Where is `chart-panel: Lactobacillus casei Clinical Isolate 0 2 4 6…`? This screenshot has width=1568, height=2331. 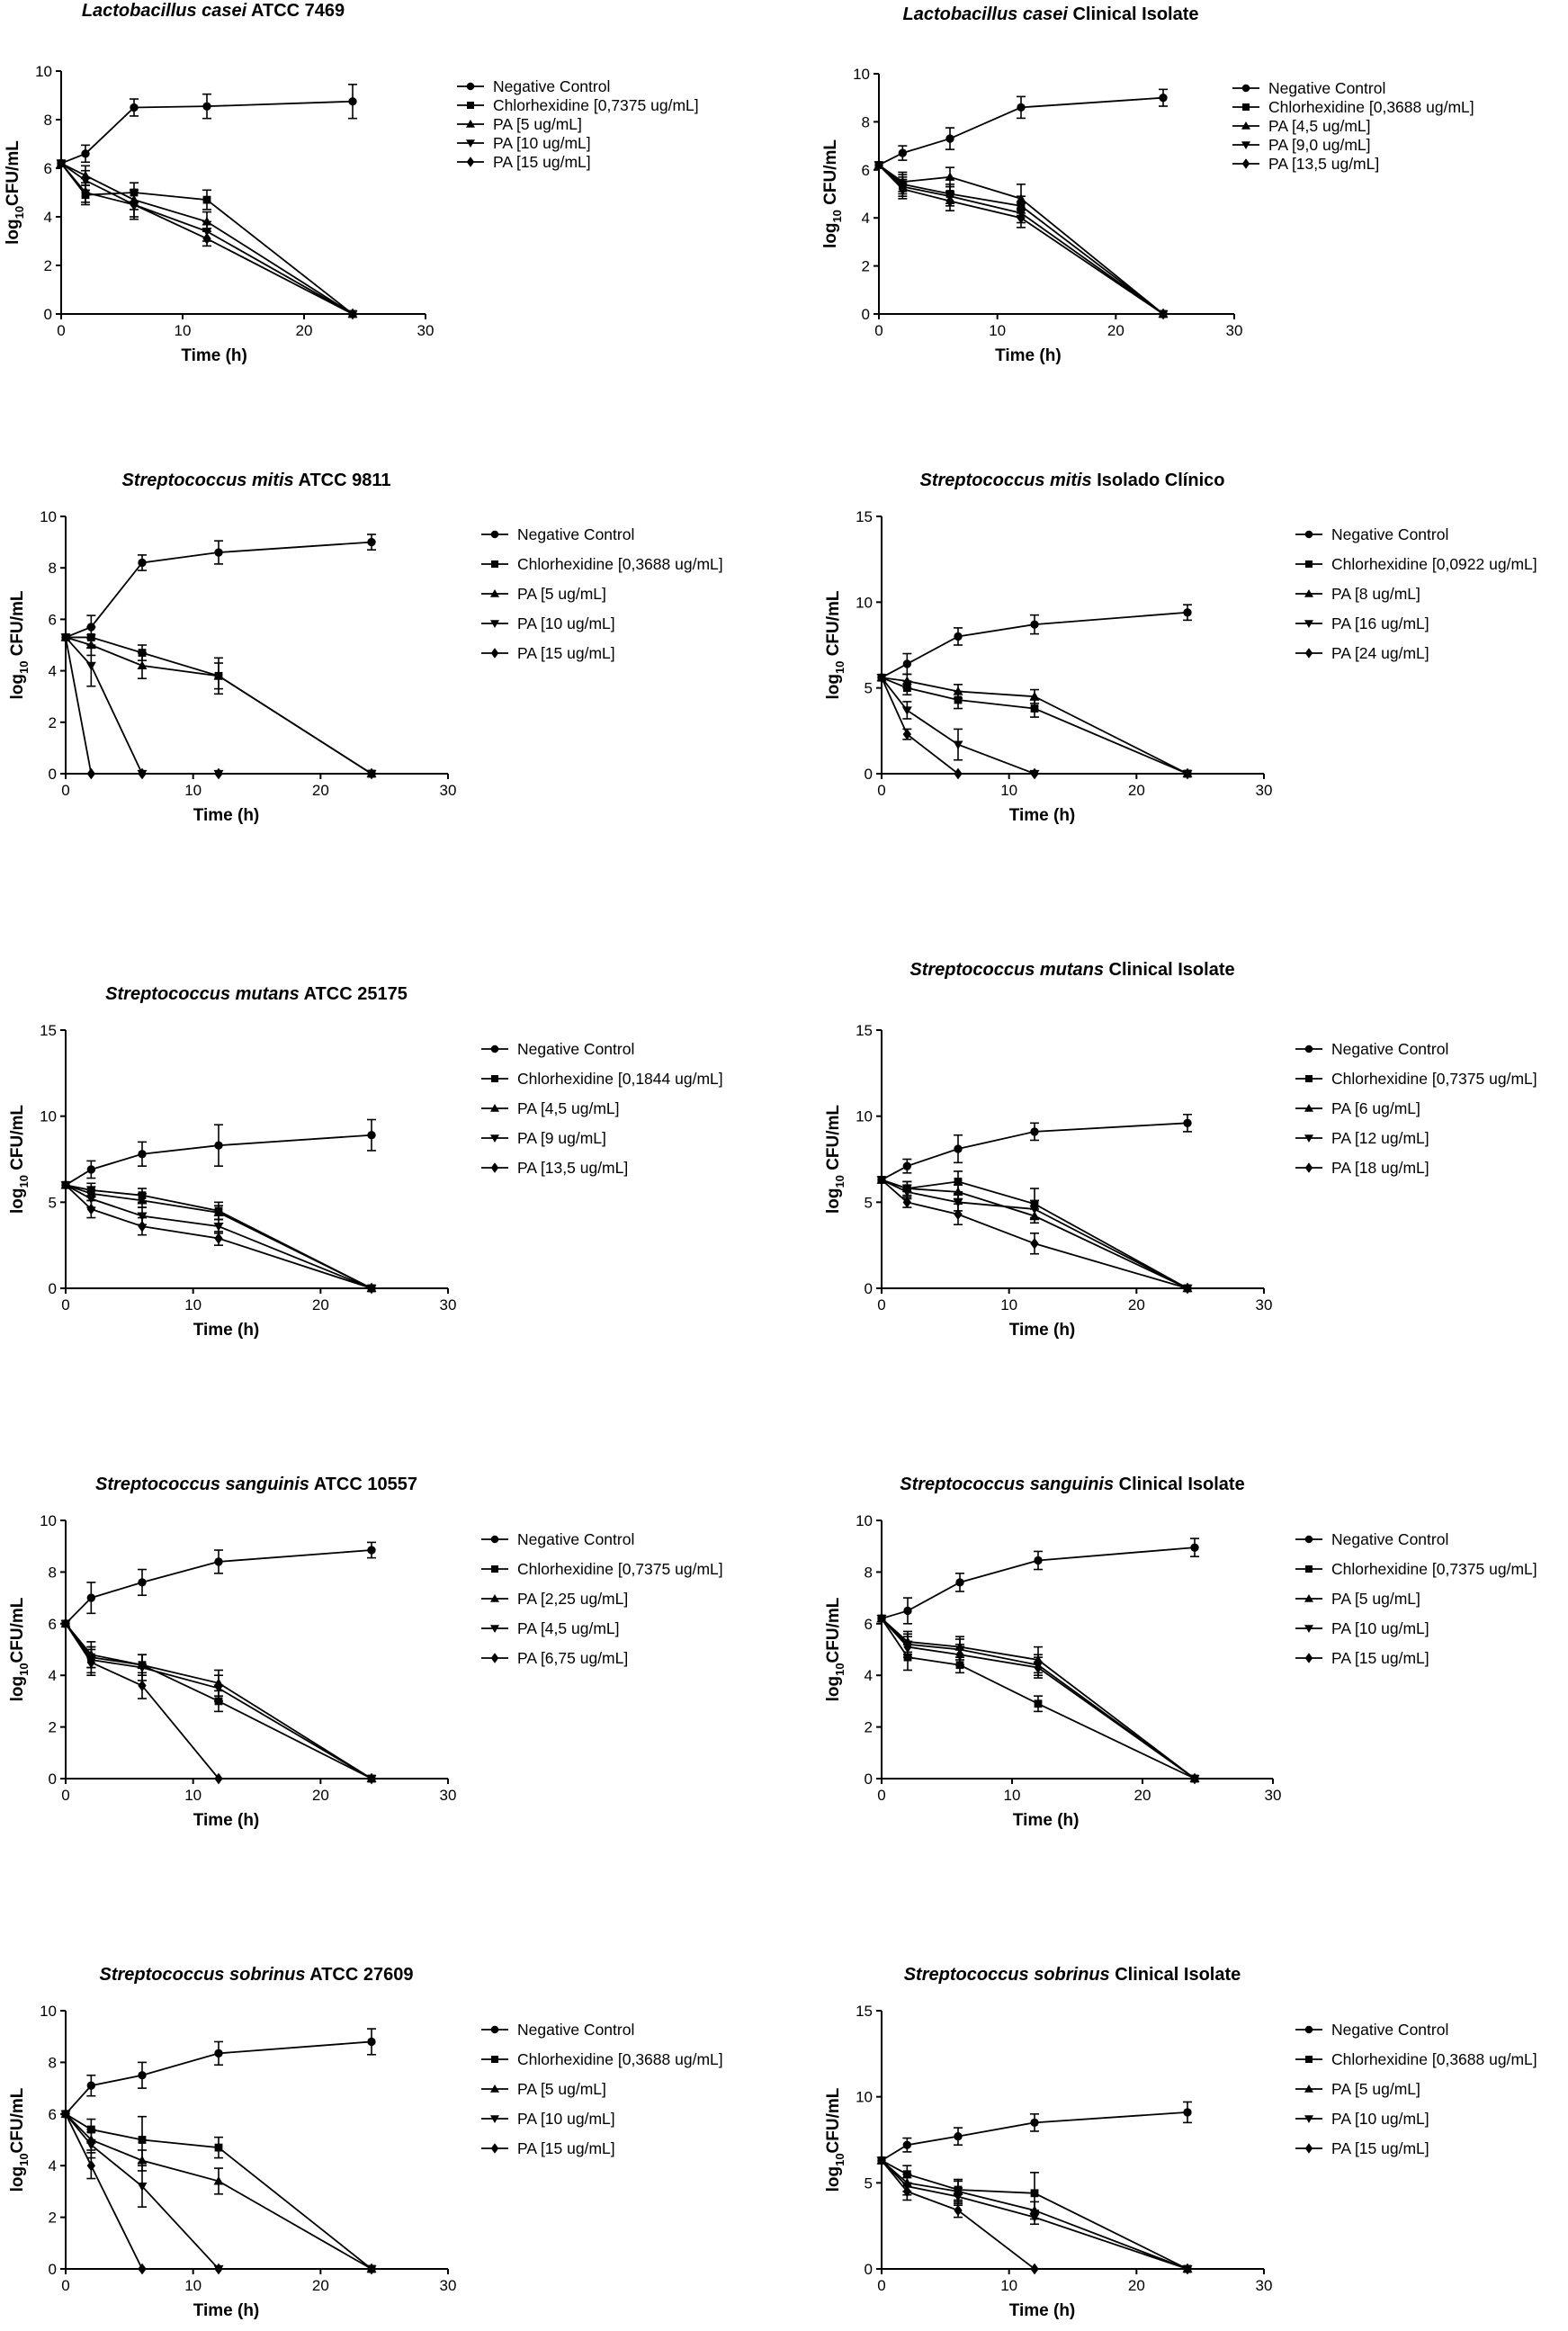 chart-panel: Lactobacillus casei Clinical Isolate 0 2 4 6… is located at coordinates (1147, 184).